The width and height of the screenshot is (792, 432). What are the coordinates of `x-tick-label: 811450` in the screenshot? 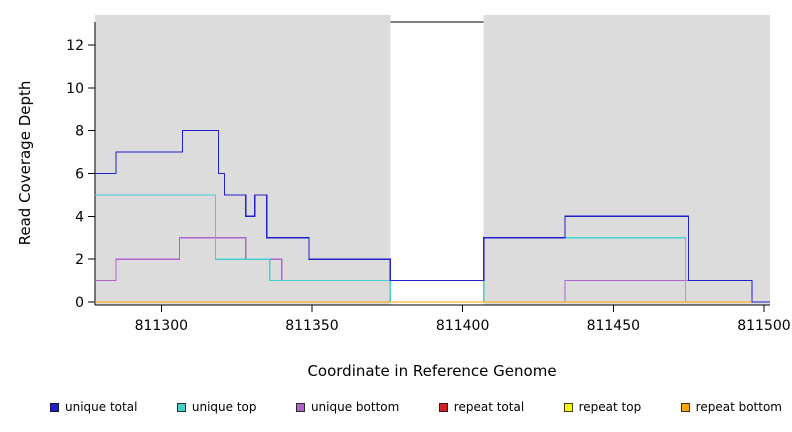 It's located at (613, 326).